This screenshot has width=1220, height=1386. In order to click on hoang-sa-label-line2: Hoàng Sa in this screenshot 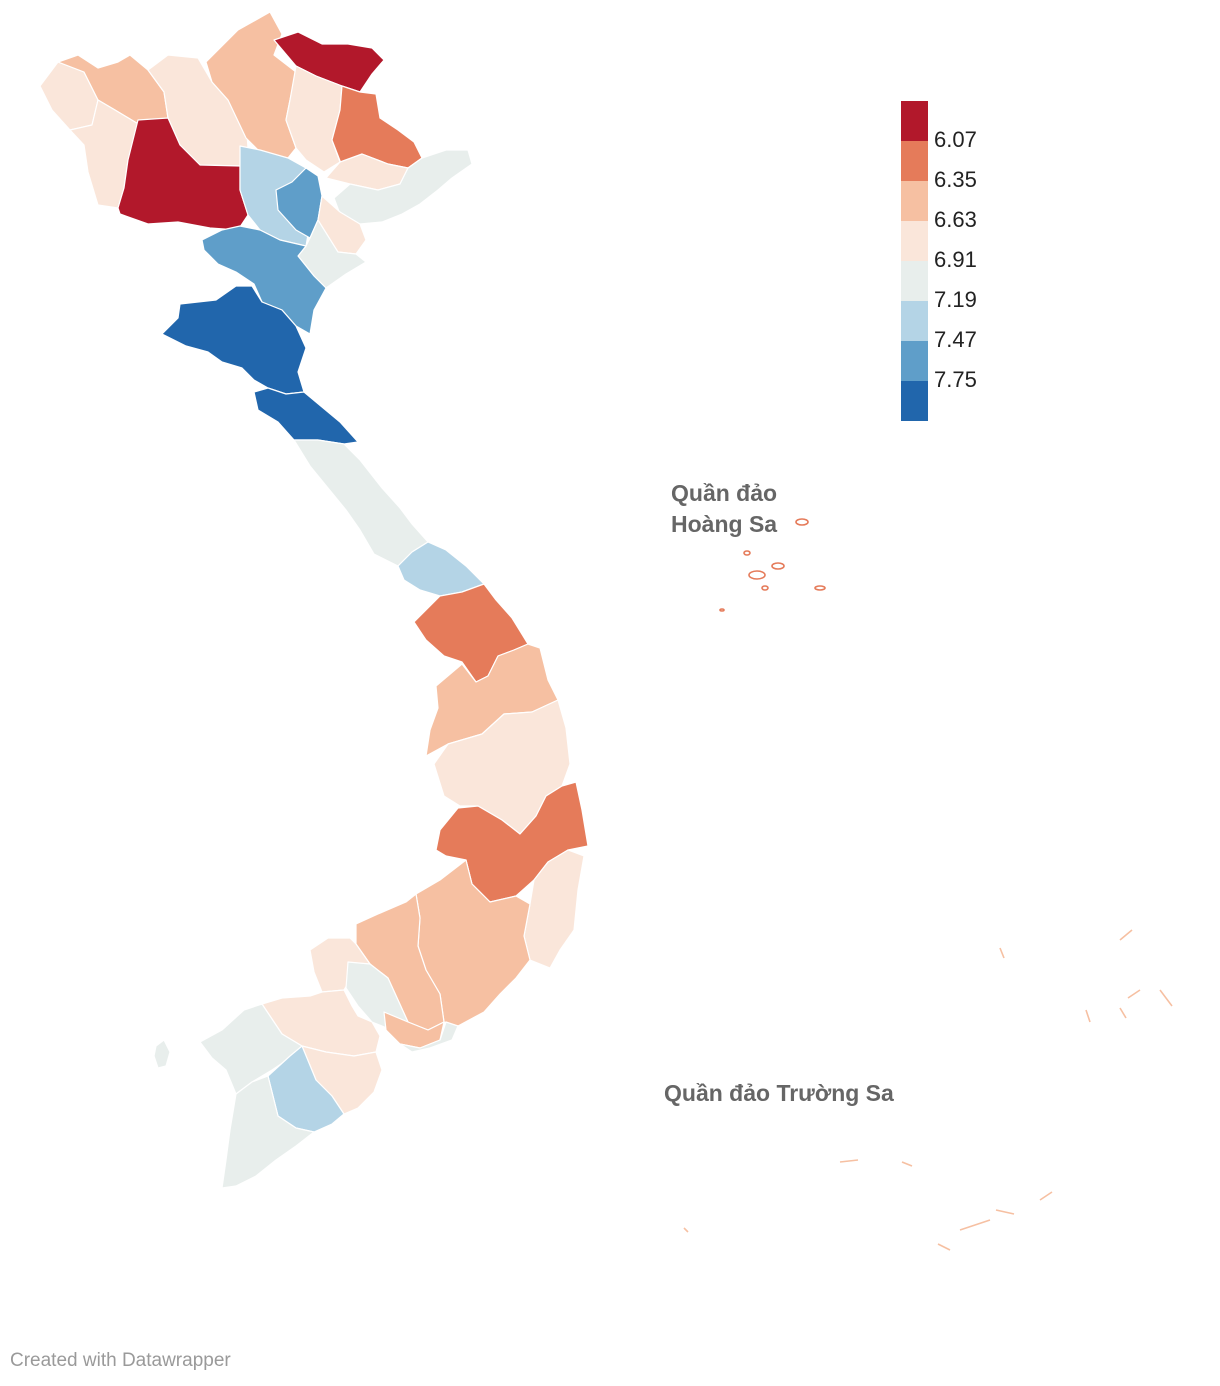, I will do `click(724, 524)`.